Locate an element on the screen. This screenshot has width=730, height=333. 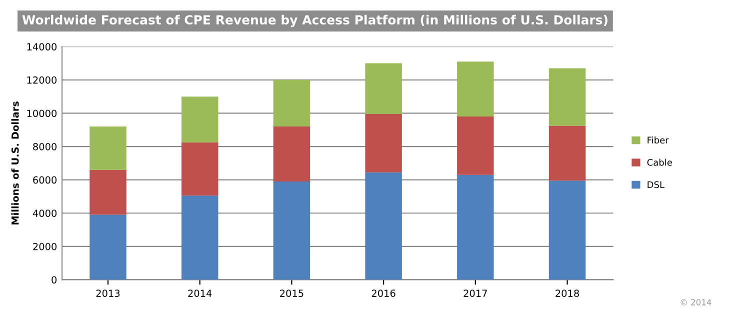
y-tick-label: 6000 is located at coordinates (45, 180).